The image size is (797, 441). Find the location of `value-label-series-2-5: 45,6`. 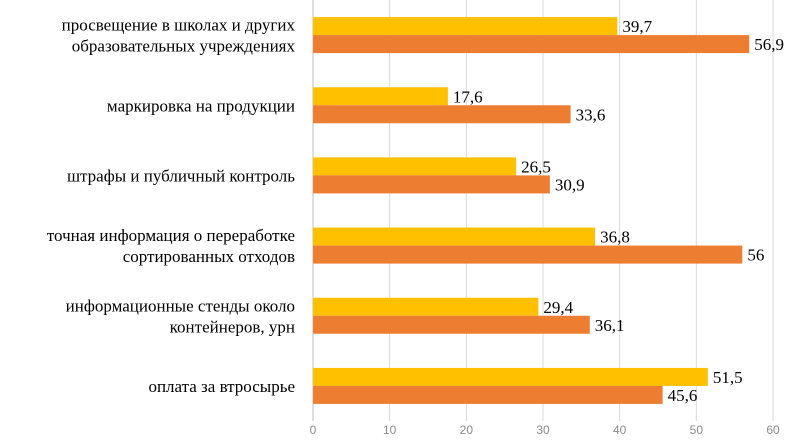

value-label-series-2-5: 45,6 is located at coordinates (683, 395).